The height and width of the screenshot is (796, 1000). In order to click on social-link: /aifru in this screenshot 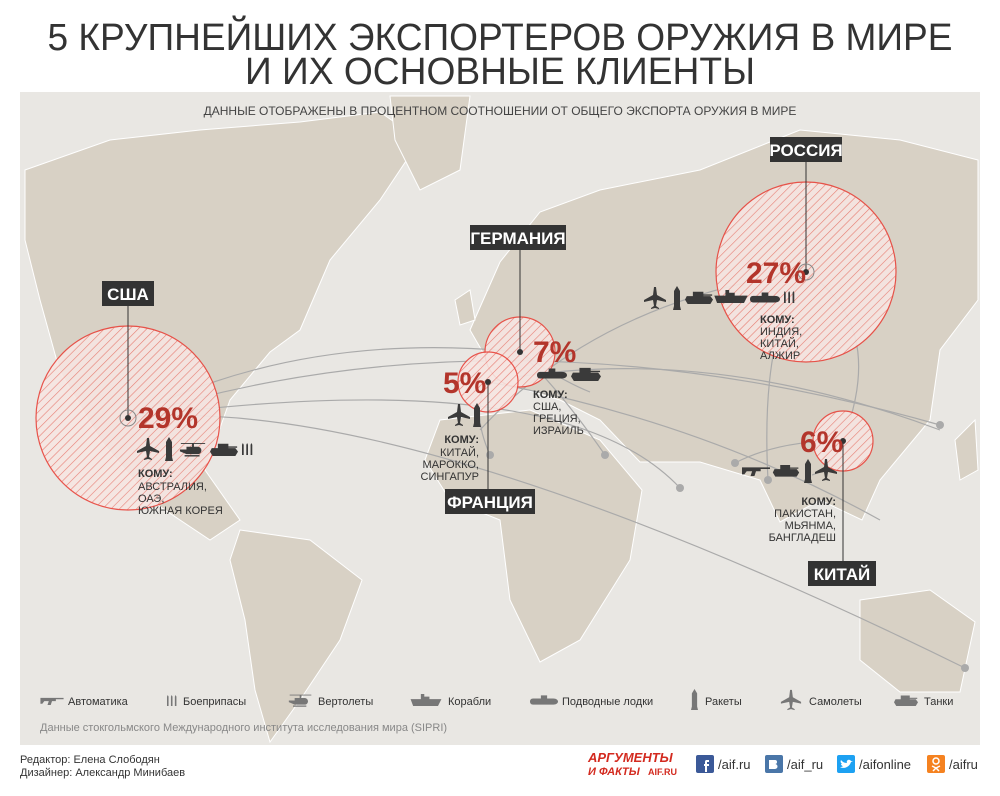, I will do `click(963, 764)`.